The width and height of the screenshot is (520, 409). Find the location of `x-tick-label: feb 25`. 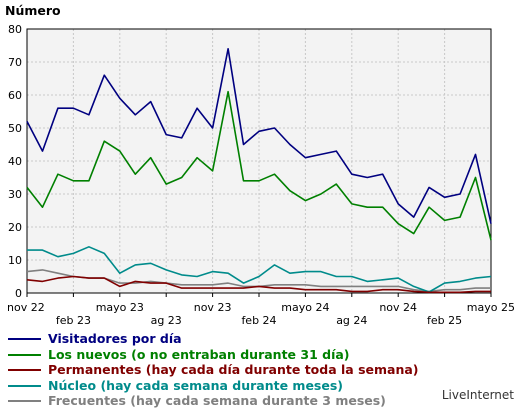

x-tick-label: feb 25 is located at coordinates (444, 320).